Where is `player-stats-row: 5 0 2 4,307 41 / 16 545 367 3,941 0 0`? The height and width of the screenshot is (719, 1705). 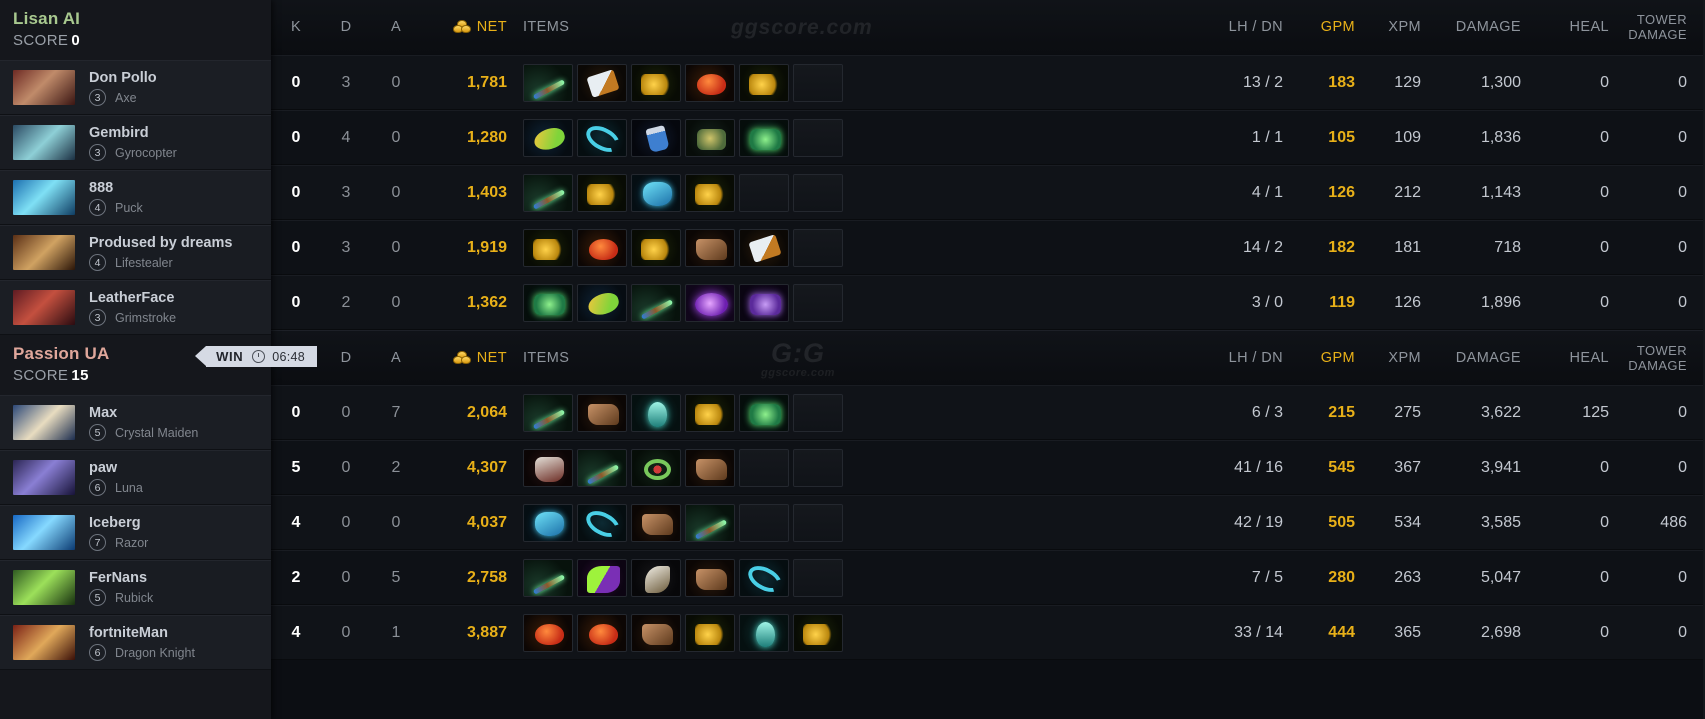
player-stats-row: 5 0 2 4,307 41 / 16 545 367 3,941 0 0 is located at coordinates (988, 467).